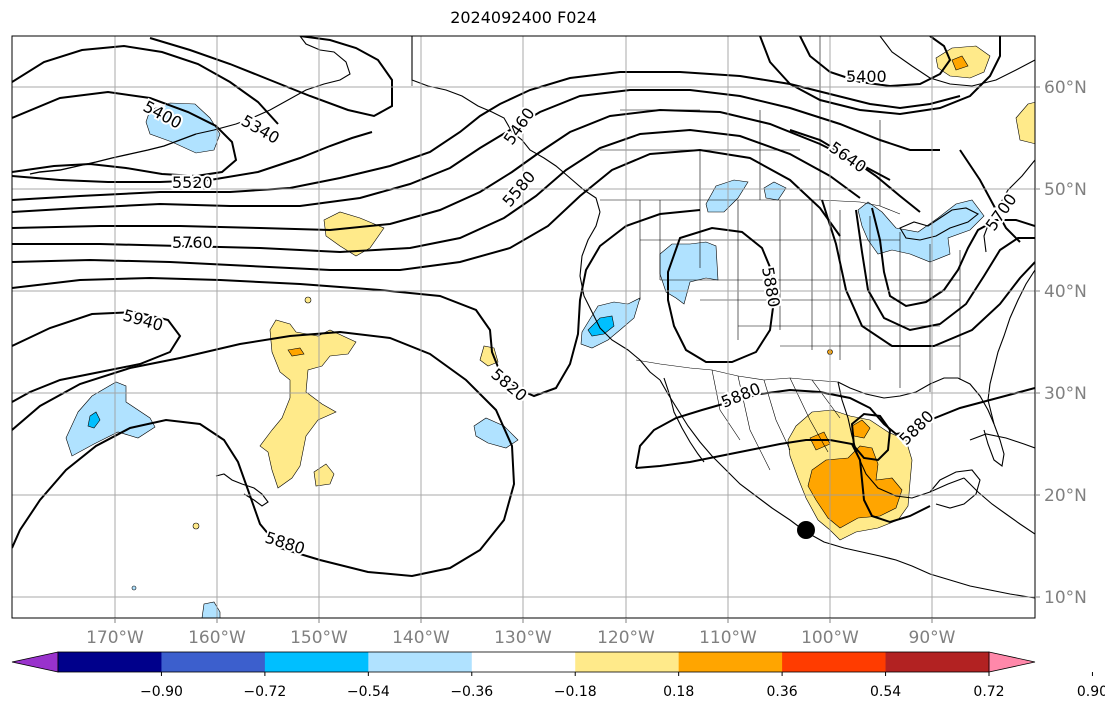  I want to click on contour-5580-band2, so click(476, 151).